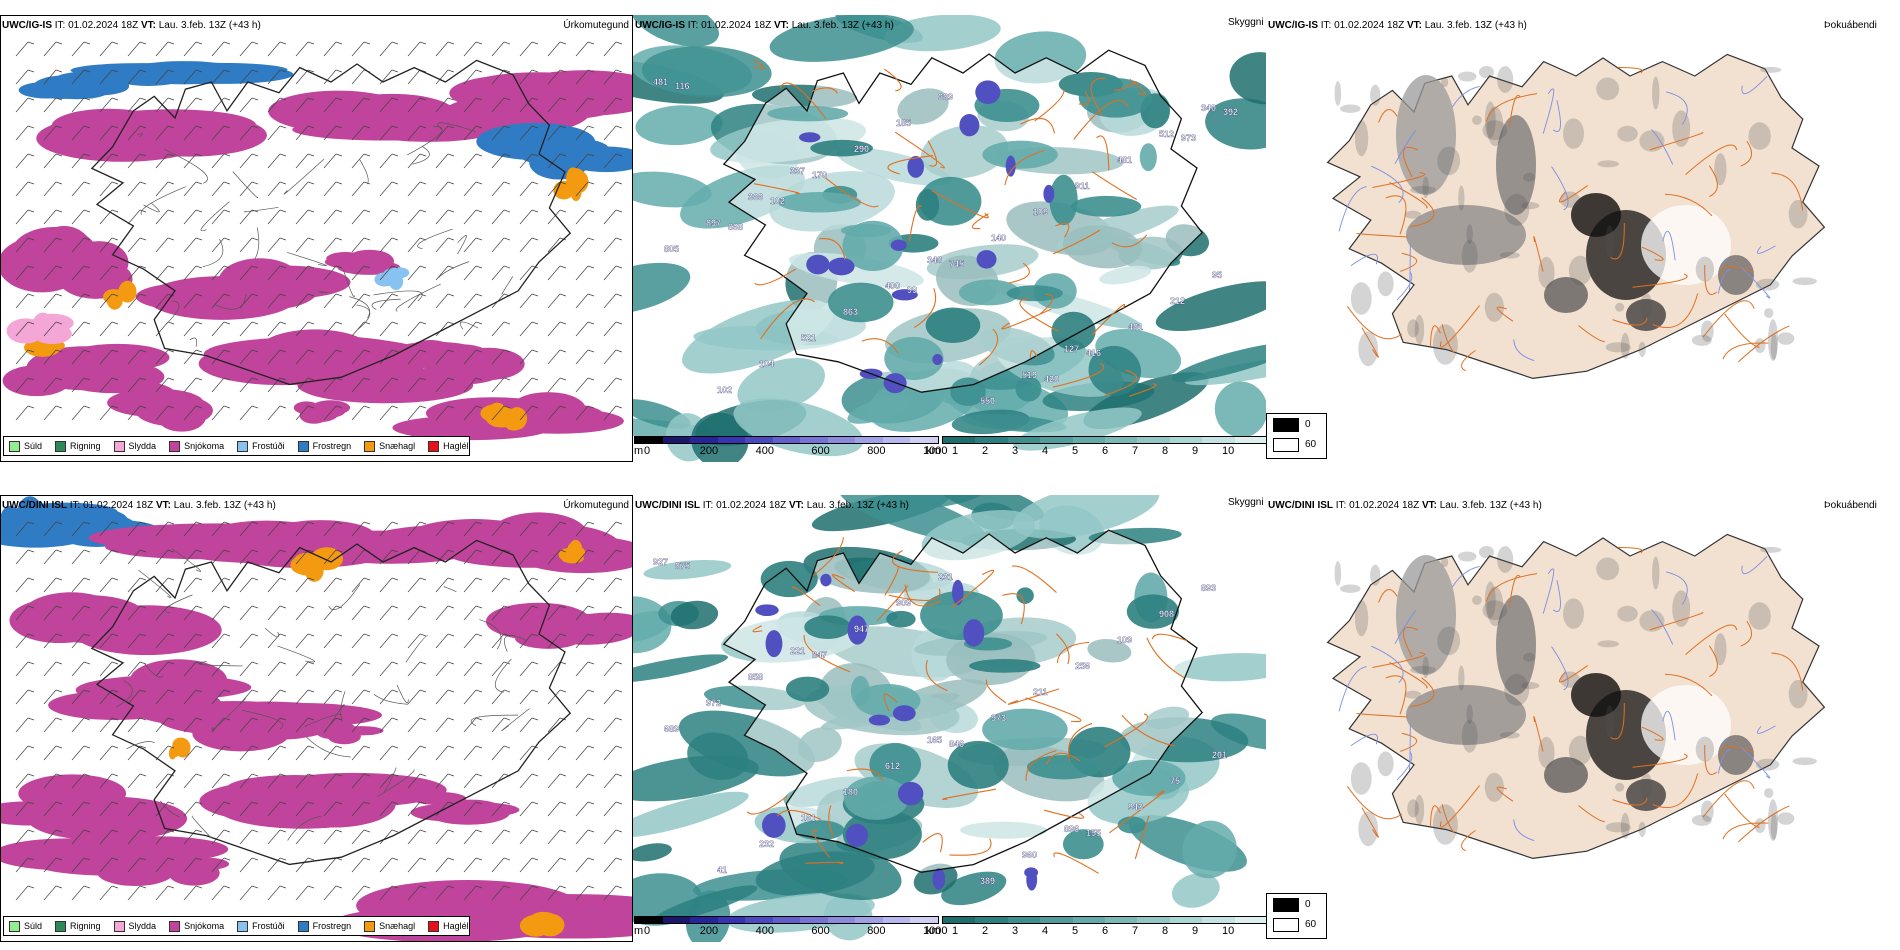 The height and width of the screenshot is (950, 1900). What do you see at coordinates (1576, 696) in the screenshot?
I see `fog-map-bottom` at bounding box center [1576, 696].